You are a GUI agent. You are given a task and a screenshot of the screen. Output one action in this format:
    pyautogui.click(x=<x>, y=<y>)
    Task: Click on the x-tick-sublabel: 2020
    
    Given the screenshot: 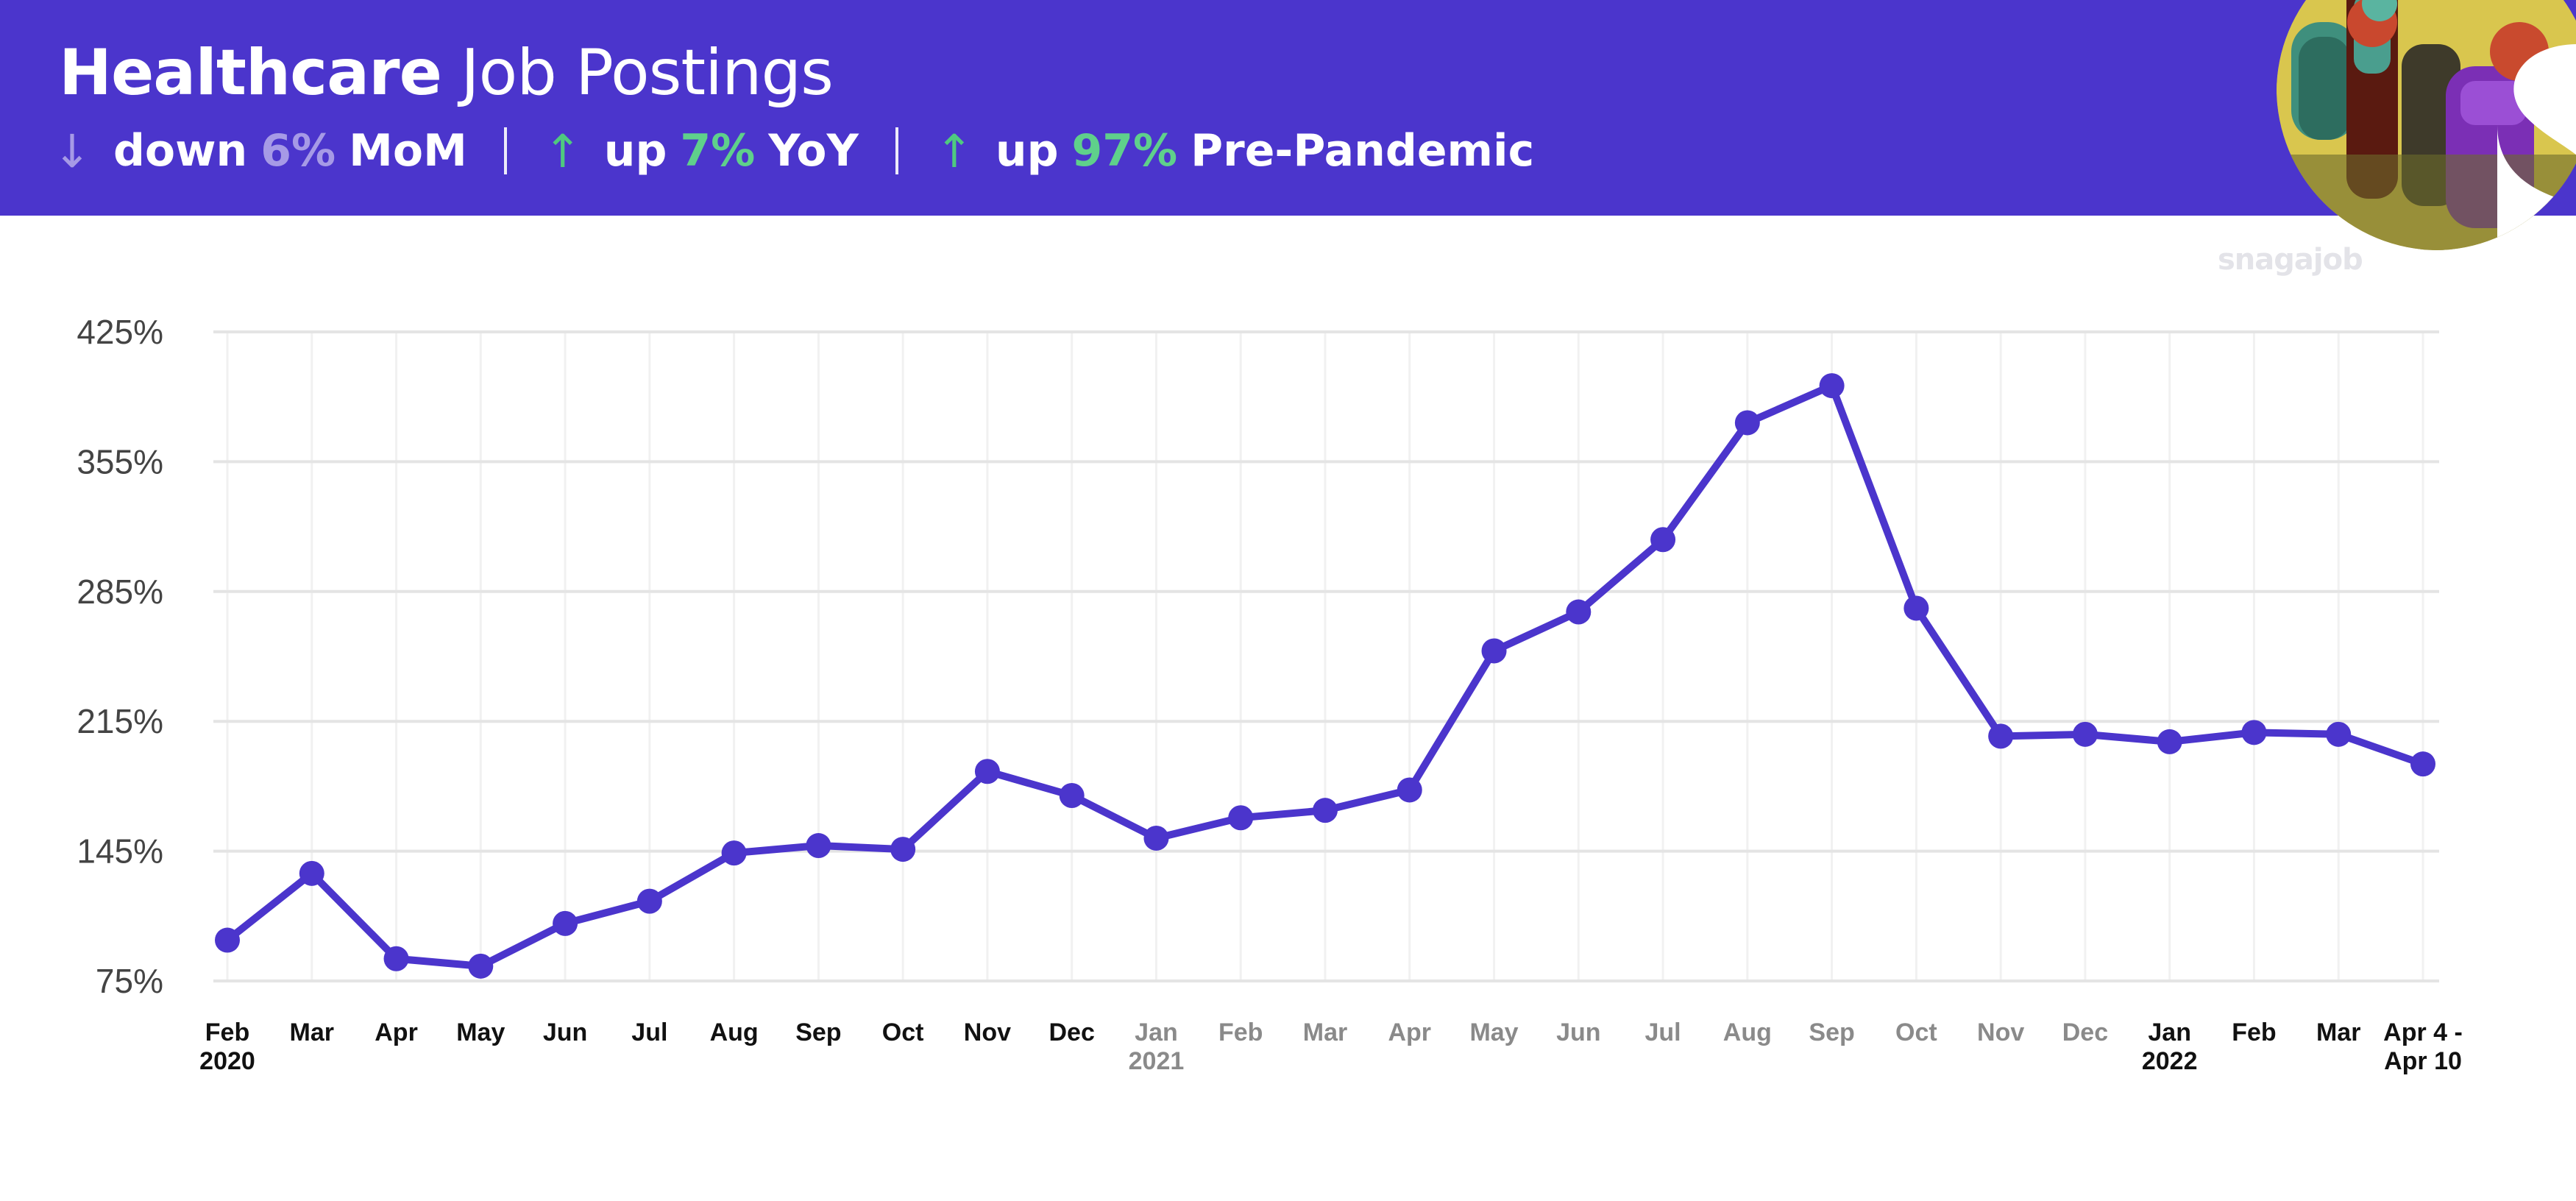 What is the action you would take?
    pyautogui.click(x=227, y=1061)
    